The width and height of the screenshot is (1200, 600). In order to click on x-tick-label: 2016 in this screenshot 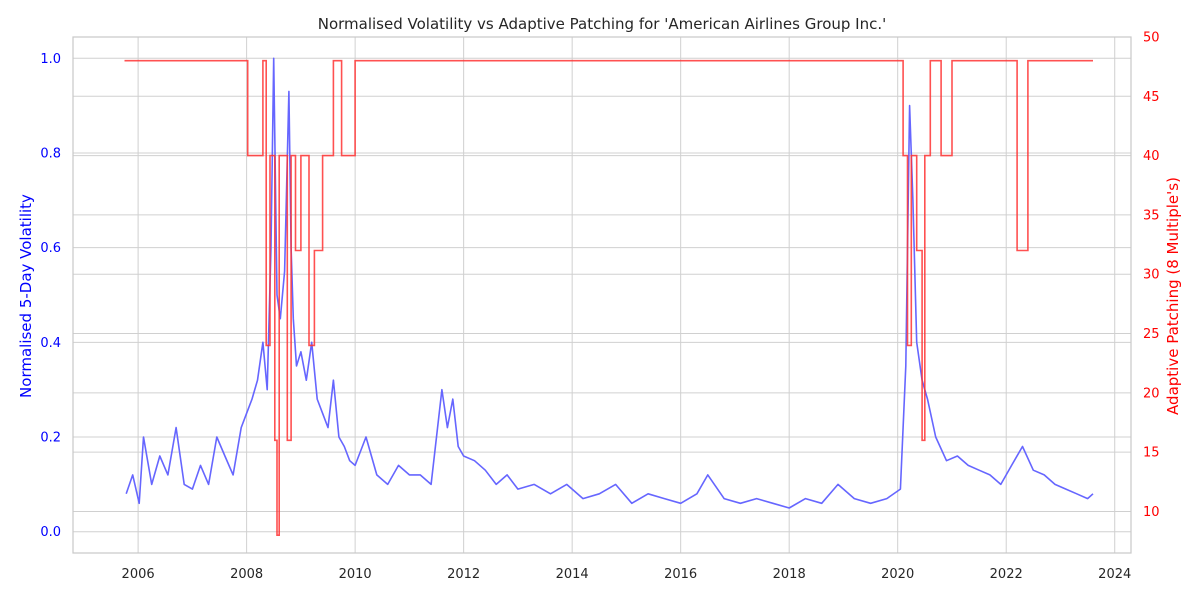, I will do `click(680, 574)`.